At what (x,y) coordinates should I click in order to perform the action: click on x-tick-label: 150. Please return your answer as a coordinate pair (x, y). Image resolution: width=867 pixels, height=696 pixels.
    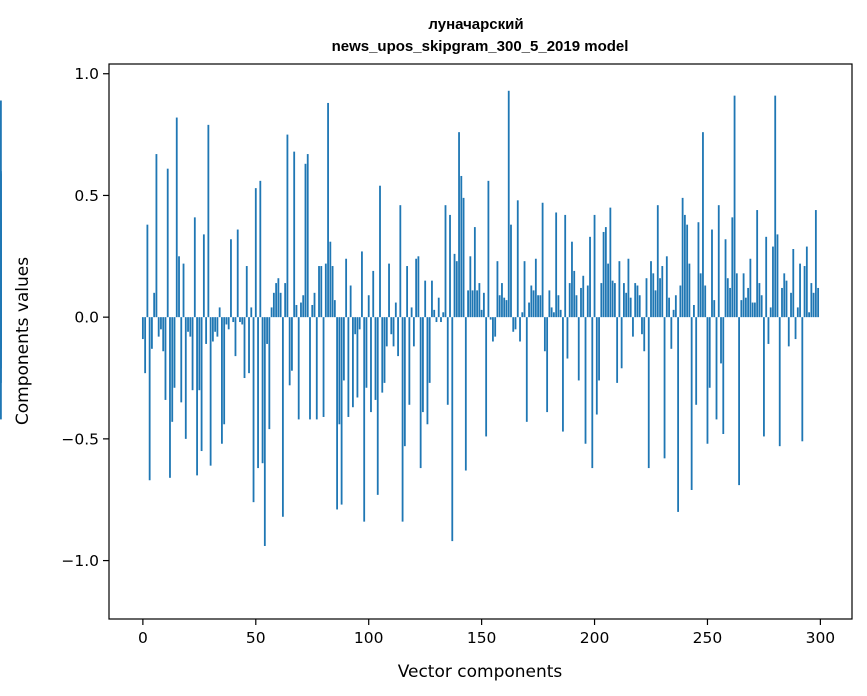
    Looking at the image, I should click on (482, 638).